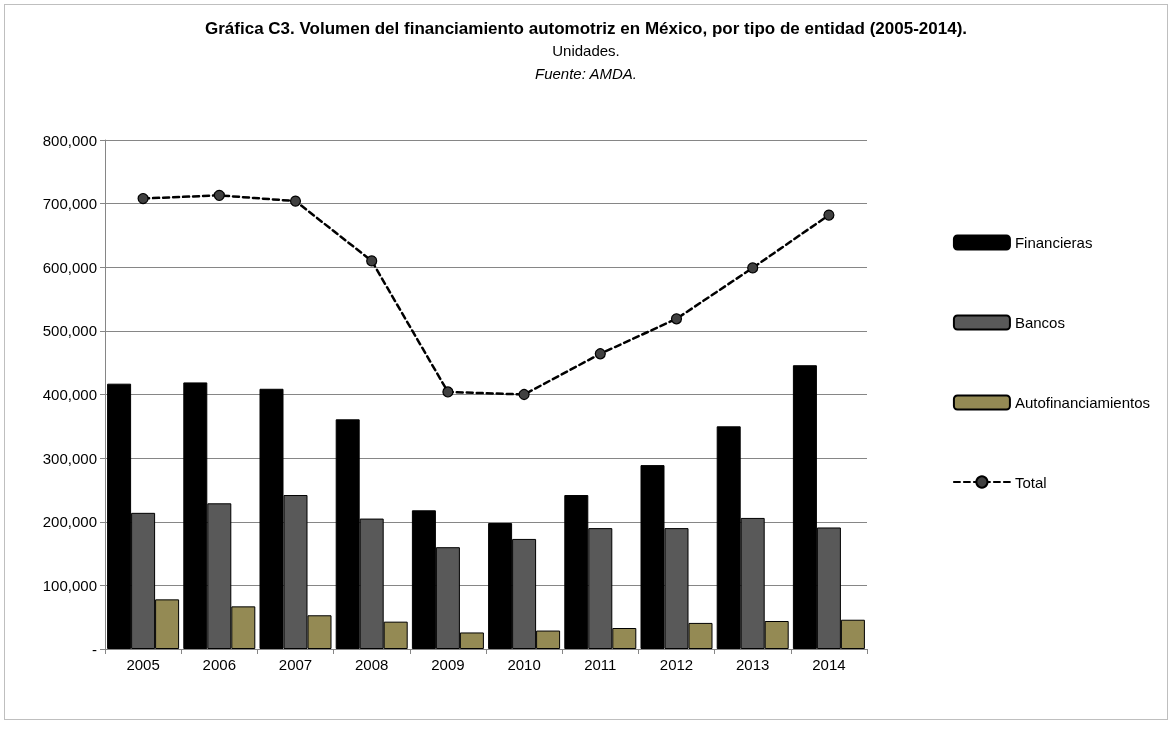 This screenshot has height=730, width=1174. What do you see at coordinates (372, 664) in the screenshot?
I see `x-tick-label: 2008` at bounding box center [372, 664].